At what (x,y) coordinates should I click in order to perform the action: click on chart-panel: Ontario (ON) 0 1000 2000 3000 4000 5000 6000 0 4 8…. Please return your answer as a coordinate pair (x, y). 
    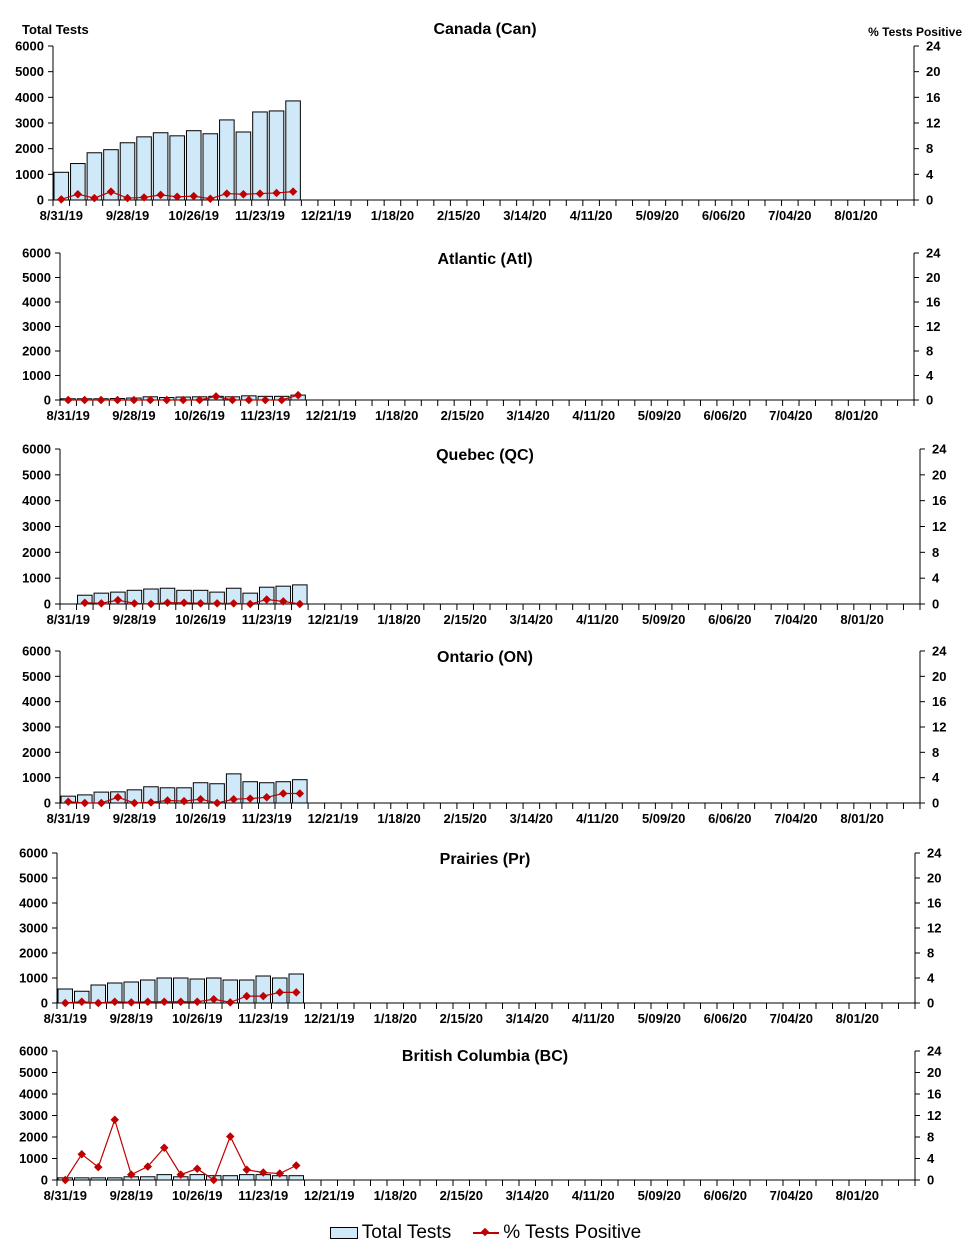
    Looking at the image, I should click on (484, 735).